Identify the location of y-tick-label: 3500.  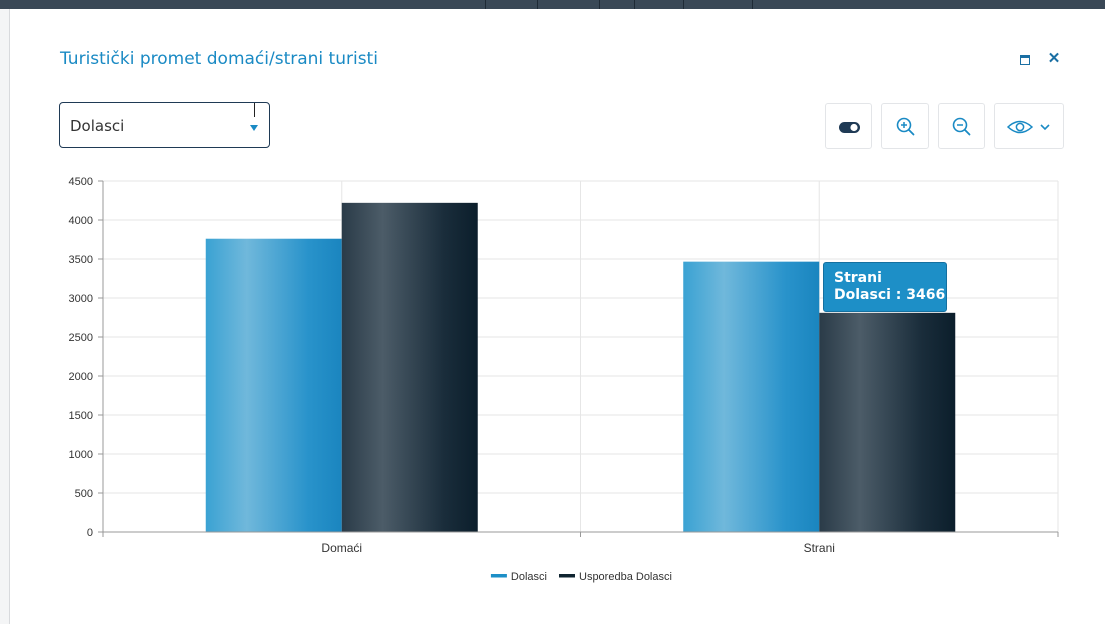
(81, 260).